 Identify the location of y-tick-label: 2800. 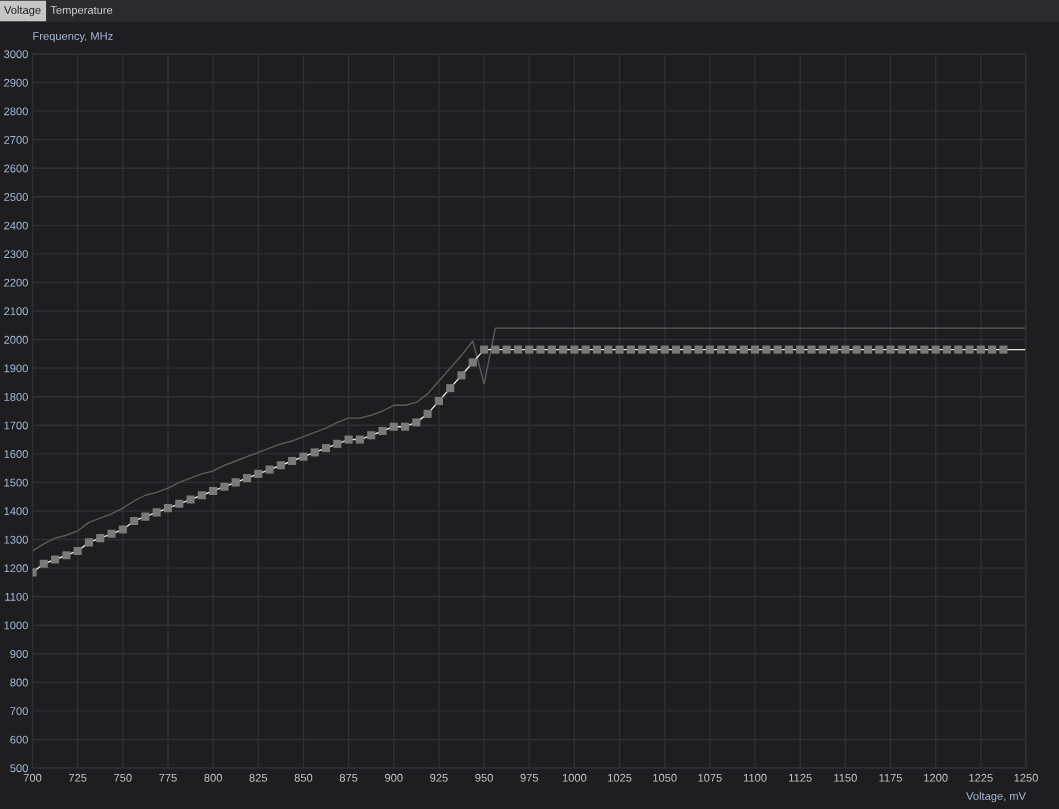
(16, 111).